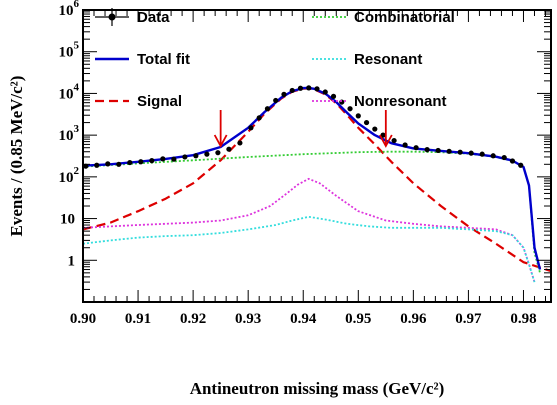 The width and height of the screenshot is (557, 405). I want to click on y-tick-label: 1, so click(72, 261).